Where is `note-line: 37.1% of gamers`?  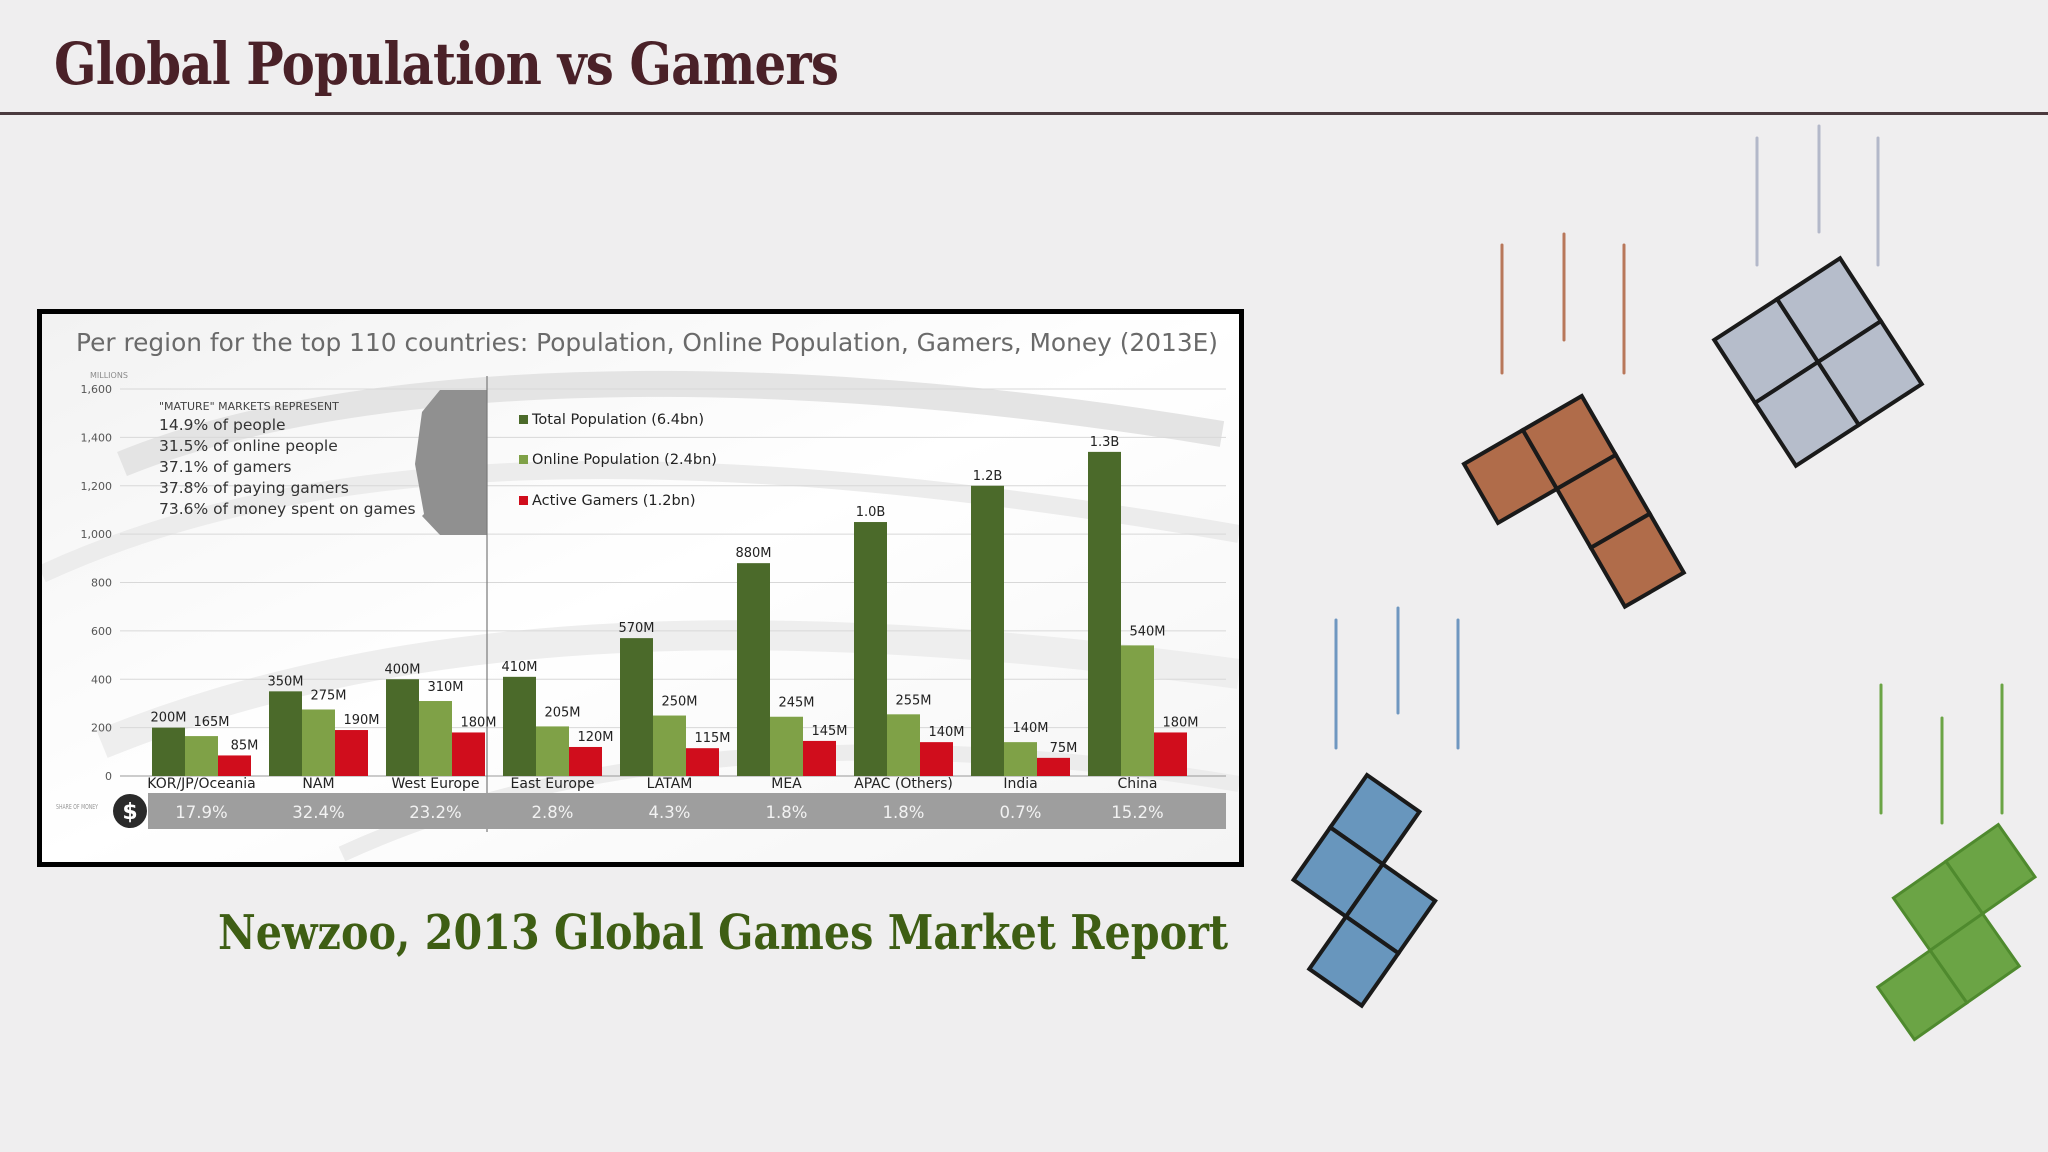
note-line: 37.1% of gamers is located at coordinates (225, 467).